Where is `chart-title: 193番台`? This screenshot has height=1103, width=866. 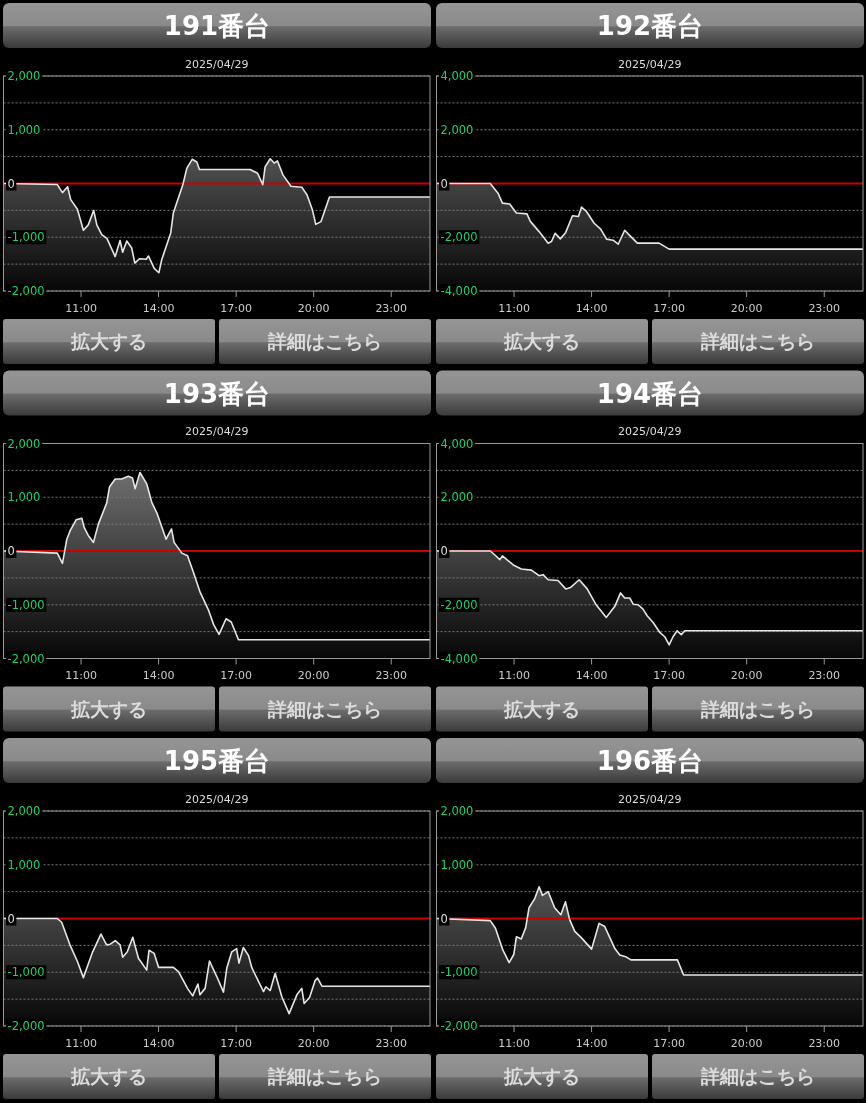
chart-title: 193番台 is located at coordinates (217, 393).